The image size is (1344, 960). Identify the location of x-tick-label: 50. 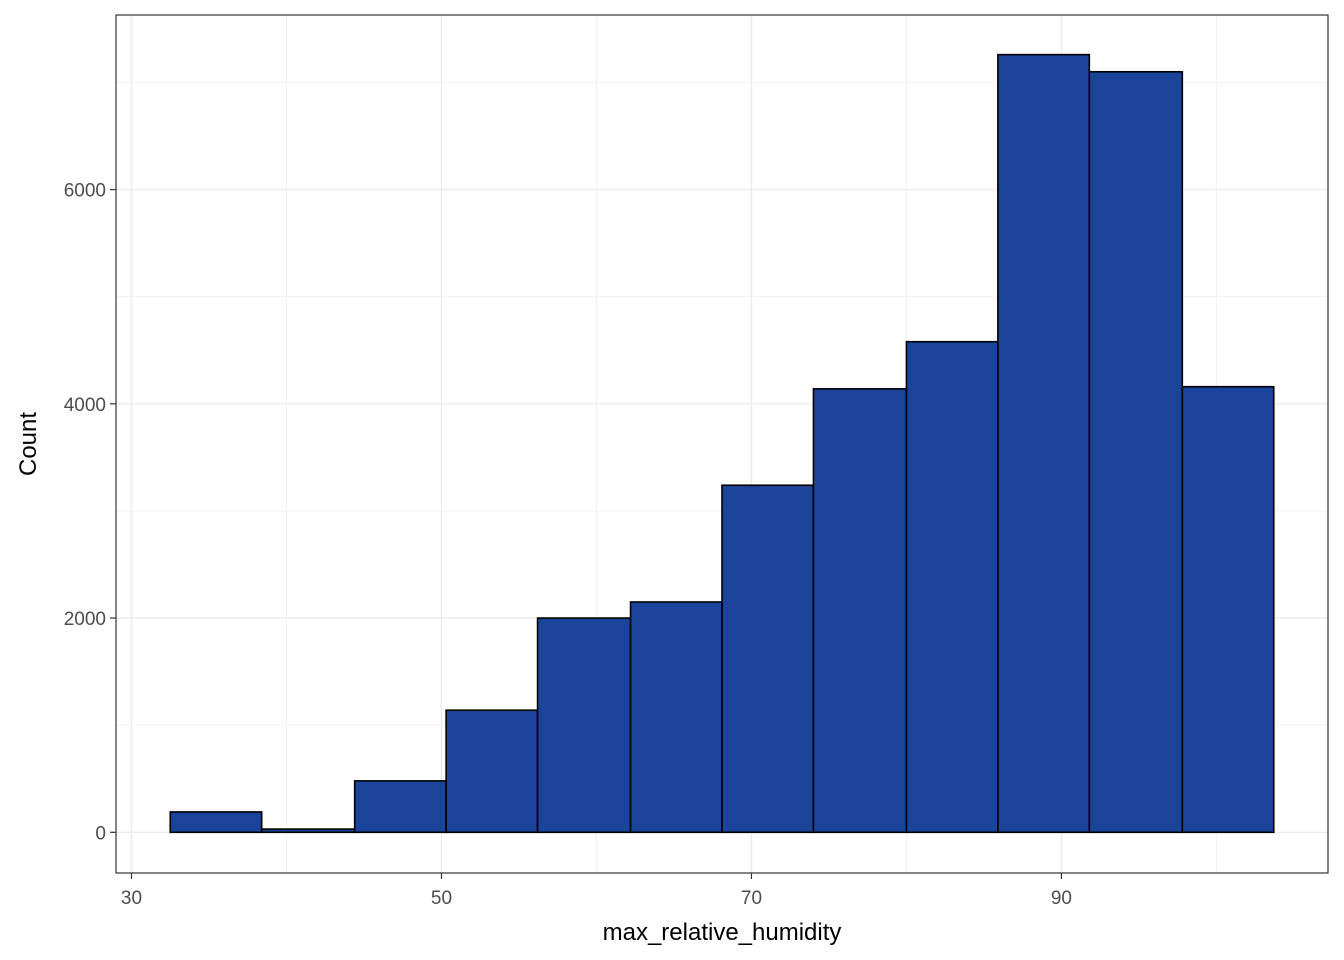
(441, 898).